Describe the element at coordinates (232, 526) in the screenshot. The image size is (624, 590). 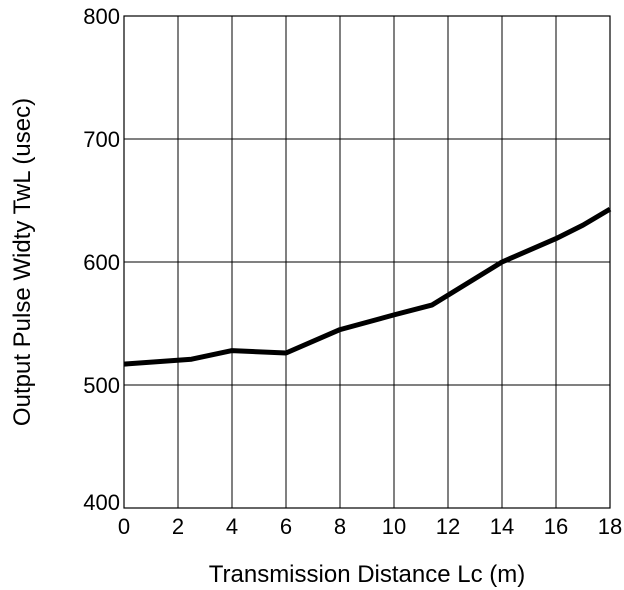
I see `x-tick-label: 4` at that location.